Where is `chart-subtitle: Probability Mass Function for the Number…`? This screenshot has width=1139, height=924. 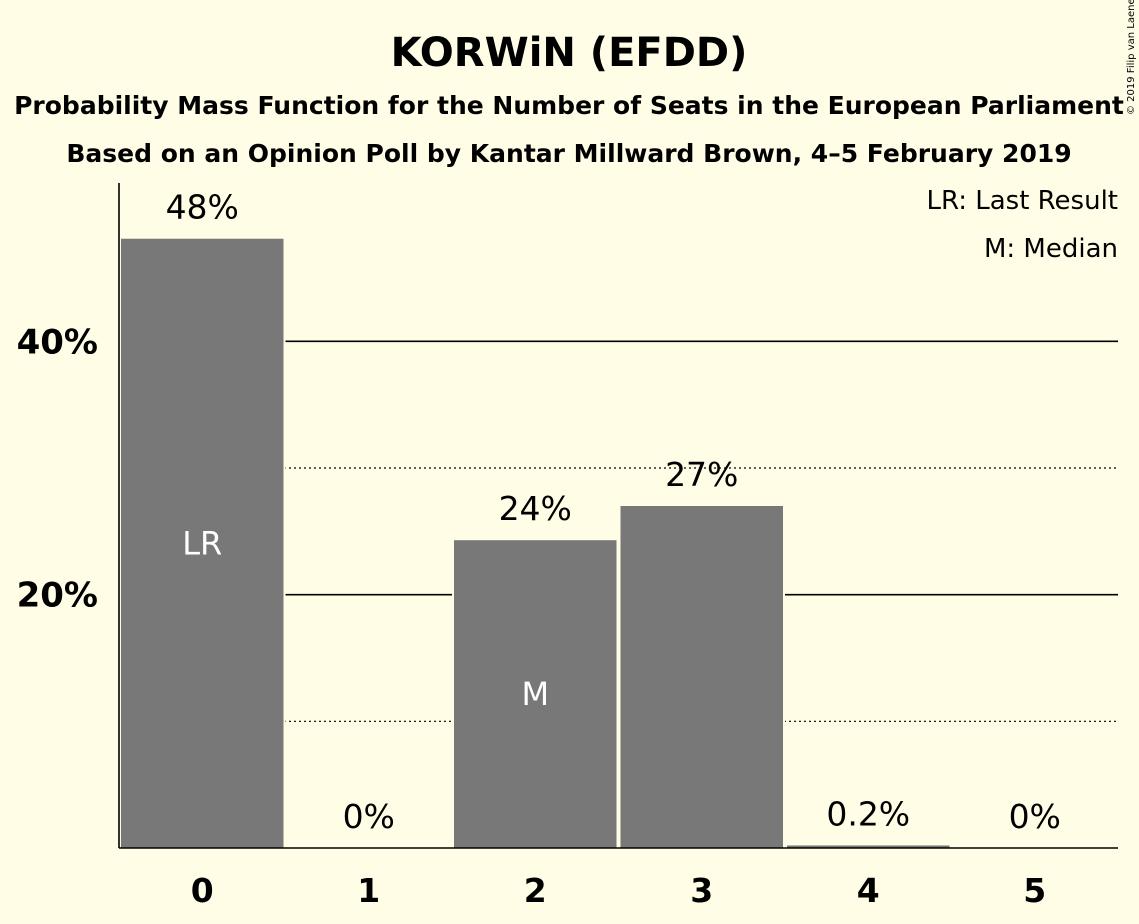 chart-subtitle: Probability Mass Function for the Number… is located at coordinates (569, 105).